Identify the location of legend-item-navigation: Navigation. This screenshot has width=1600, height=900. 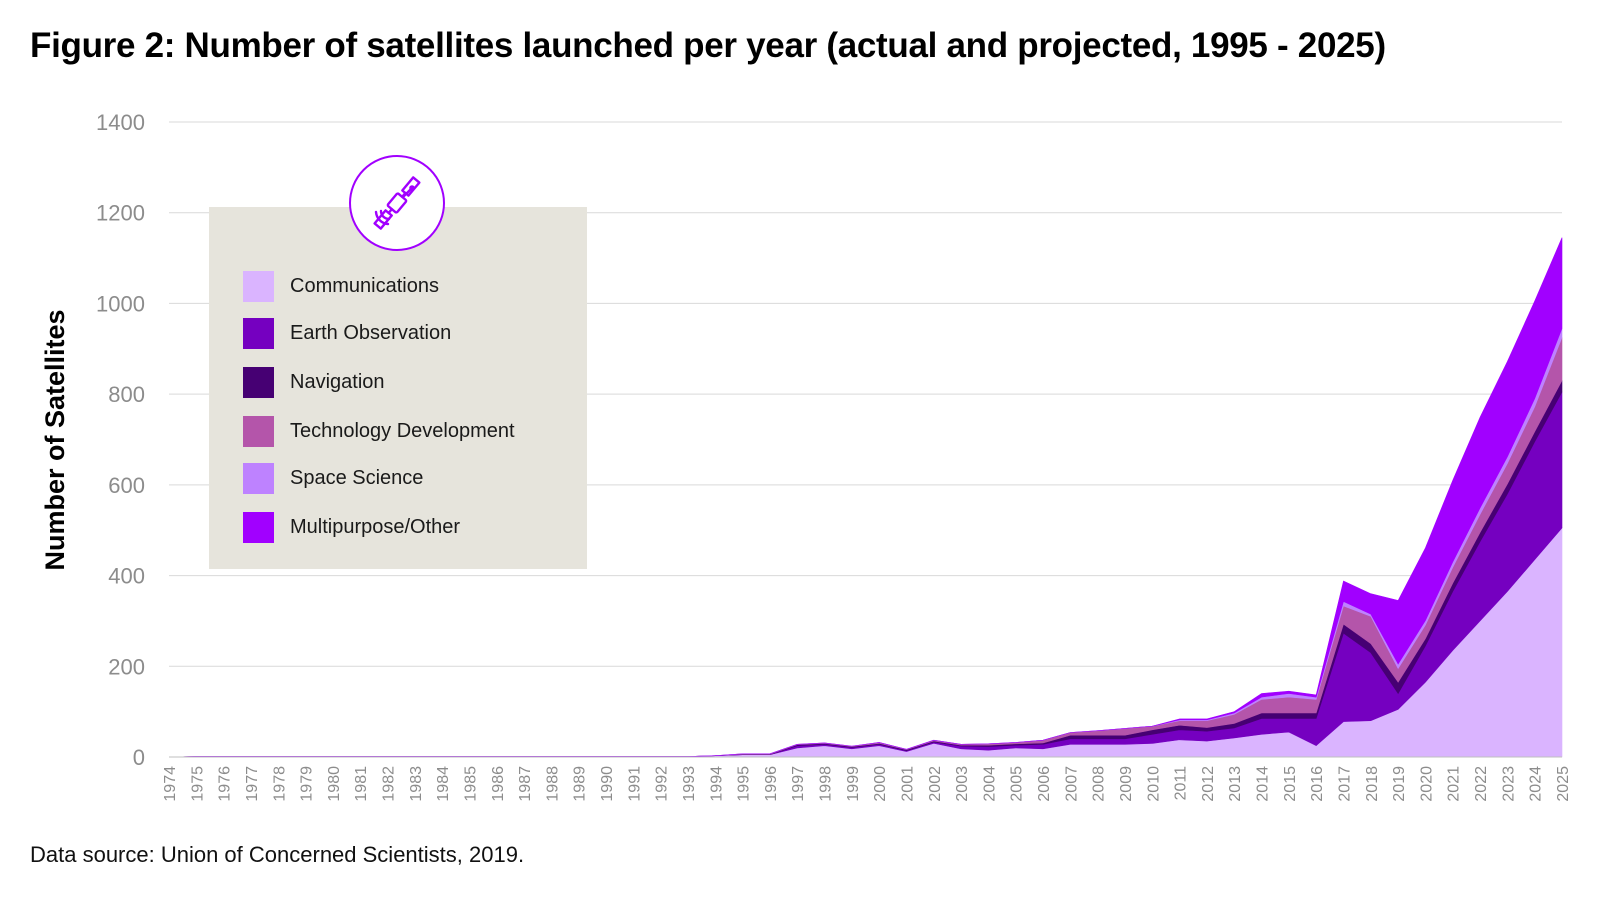
(314, 382).